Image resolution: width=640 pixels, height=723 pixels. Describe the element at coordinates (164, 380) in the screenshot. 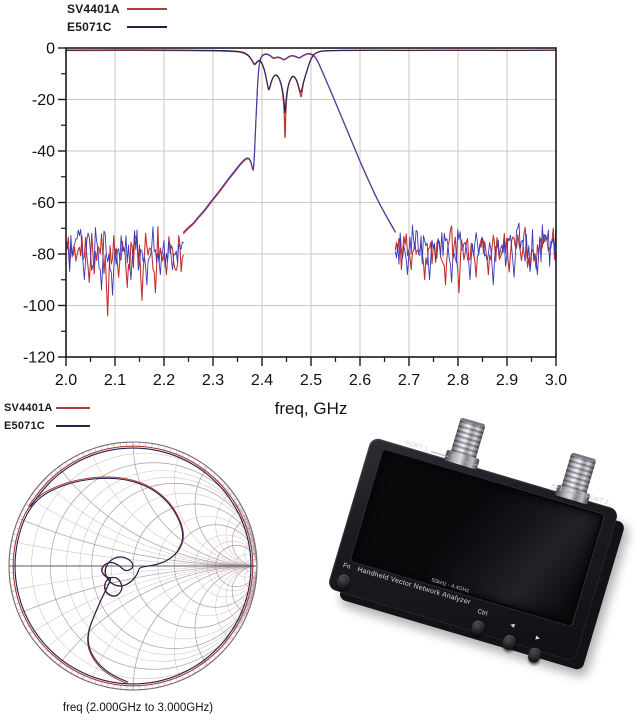

I see `svg-text: 2.2` at that location.